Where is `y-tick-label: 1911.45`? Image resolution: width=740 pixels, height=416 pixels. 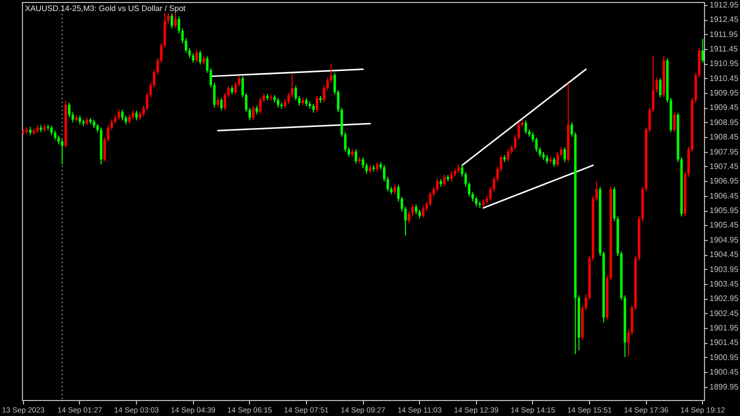
y-tick-label: 1911.45 is located at coordinates (724, 49).